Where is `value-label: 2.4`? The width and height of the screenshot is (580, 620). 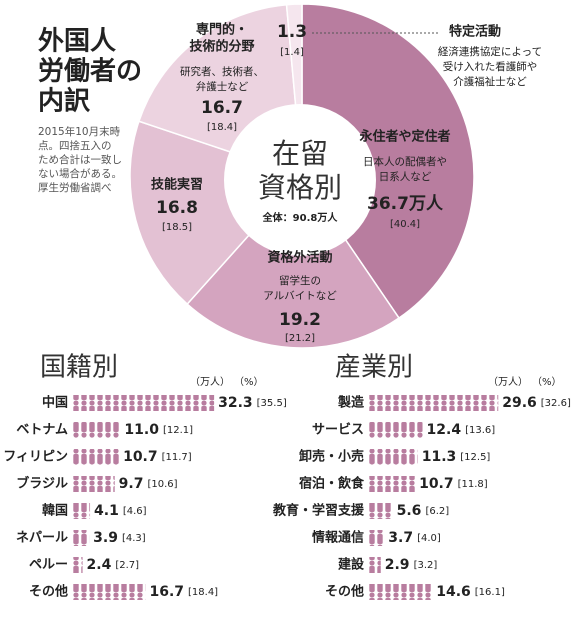
value-label: 2.4 is located at coordinates (99, 565).